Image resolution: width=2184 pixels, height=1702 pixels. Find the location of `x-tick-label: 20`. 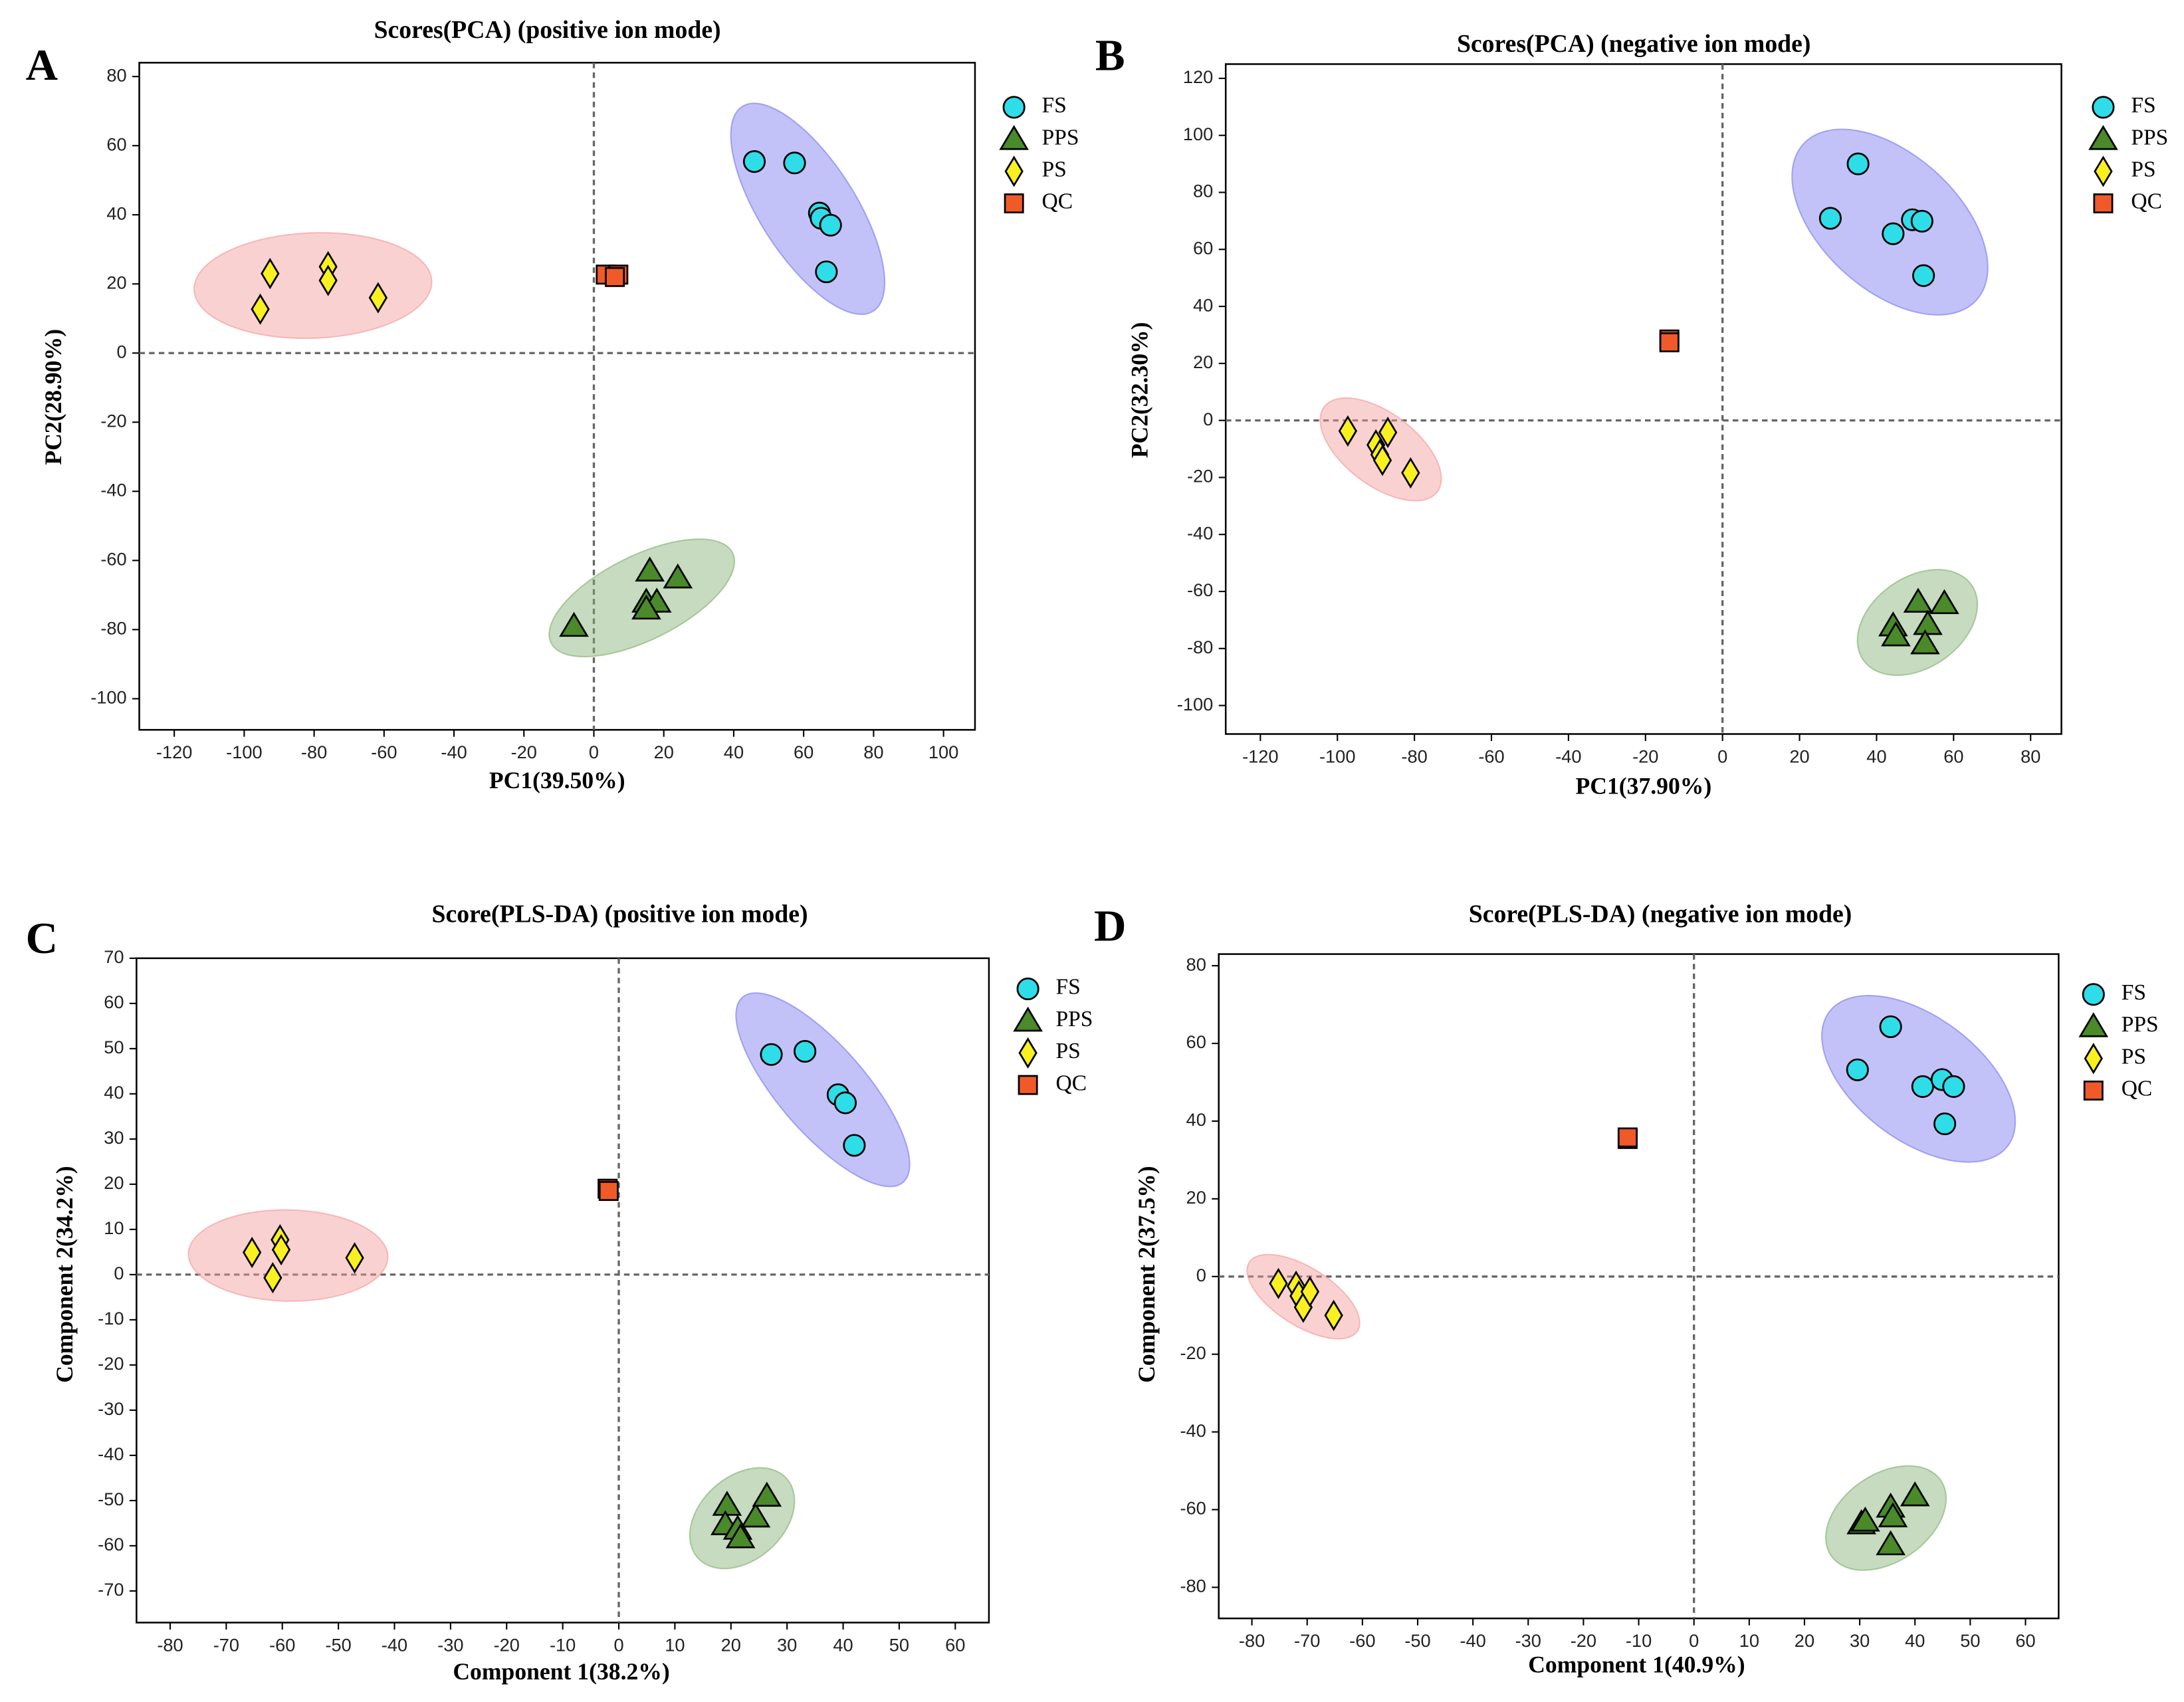

x-tick-label: 20 is located at coordinates (731, 1644).